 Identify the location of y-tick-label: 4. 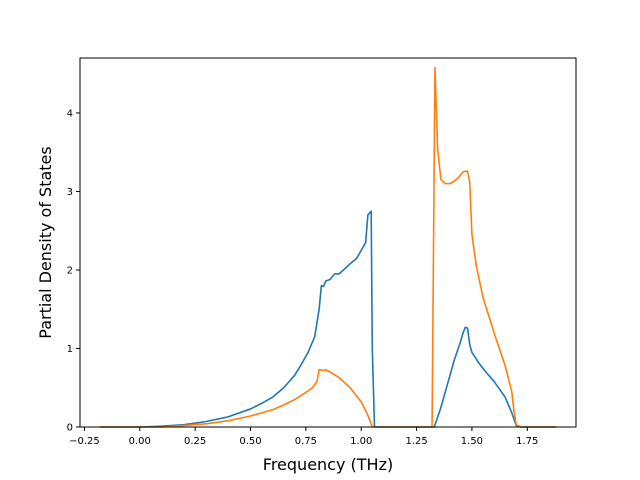
(70, 113).